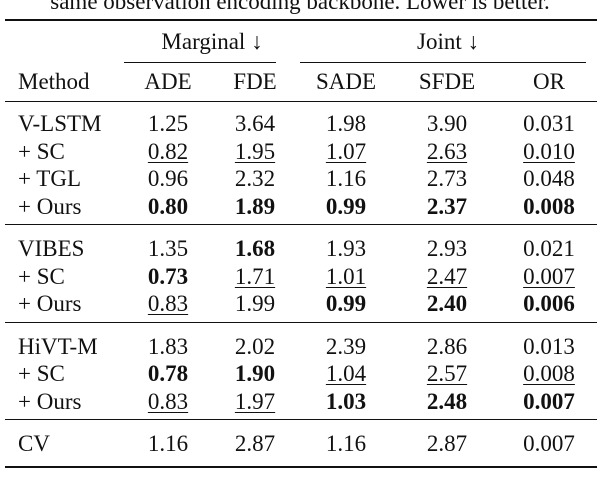 This screenshot has width=600, height=486. I want to click on value-cell: 1.68, so click(255, 248).